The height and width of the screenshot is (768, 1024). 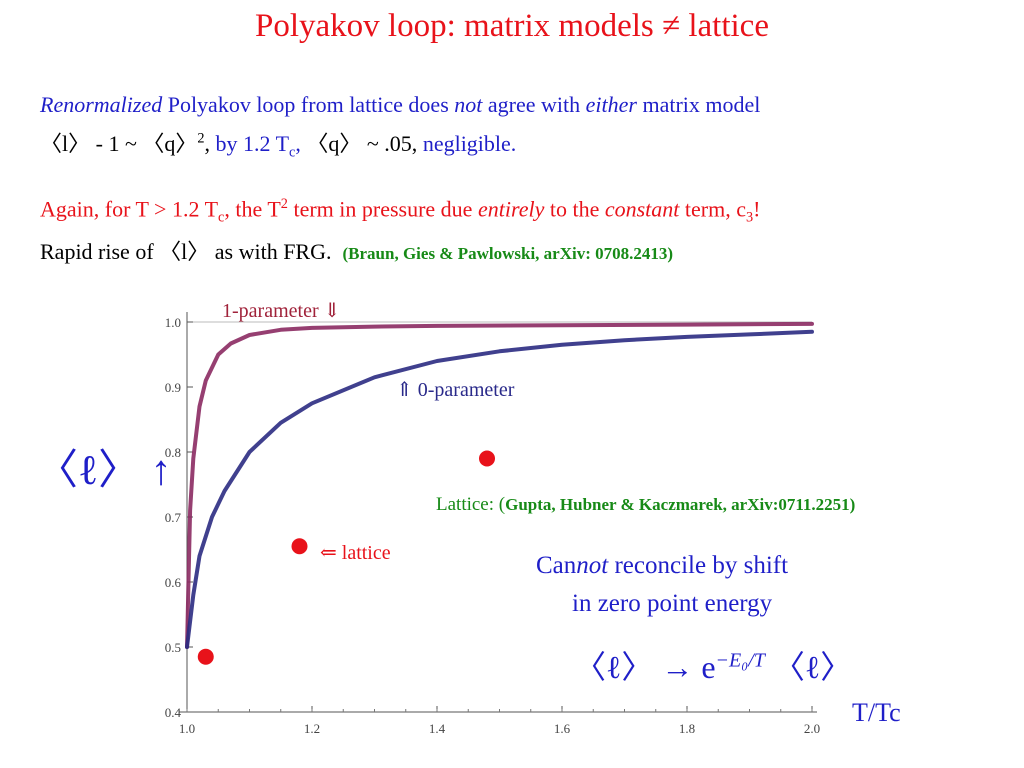 I want to click on lattice-arrow-label: ⇐ lattice, so click(x=355, y=553).